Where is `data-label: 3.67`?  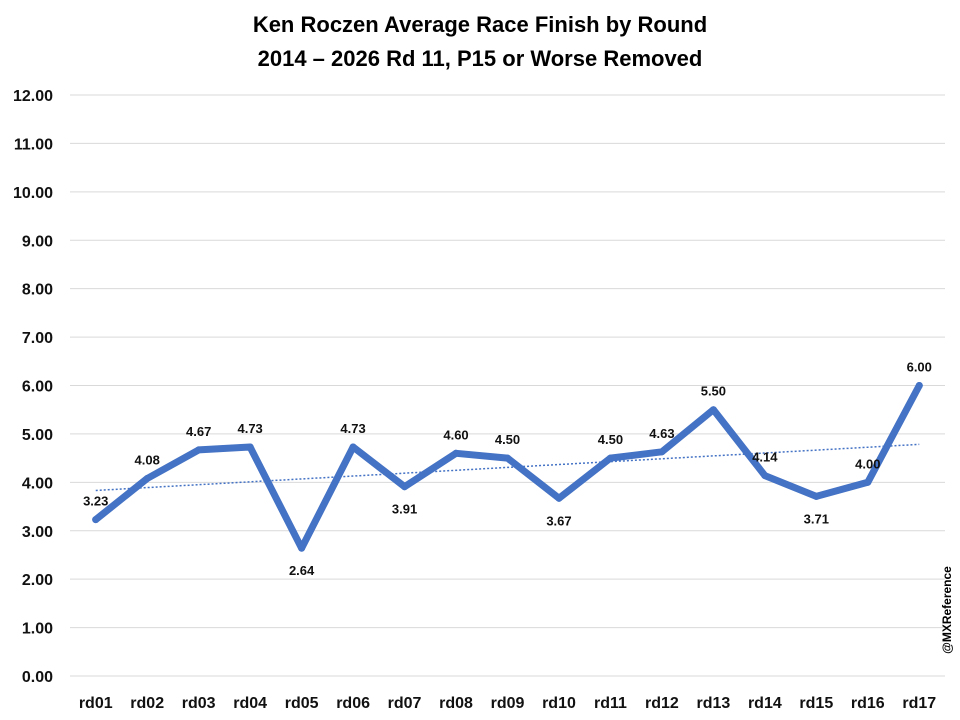 data-label: 3.67 is located at coordinates (558, 520).